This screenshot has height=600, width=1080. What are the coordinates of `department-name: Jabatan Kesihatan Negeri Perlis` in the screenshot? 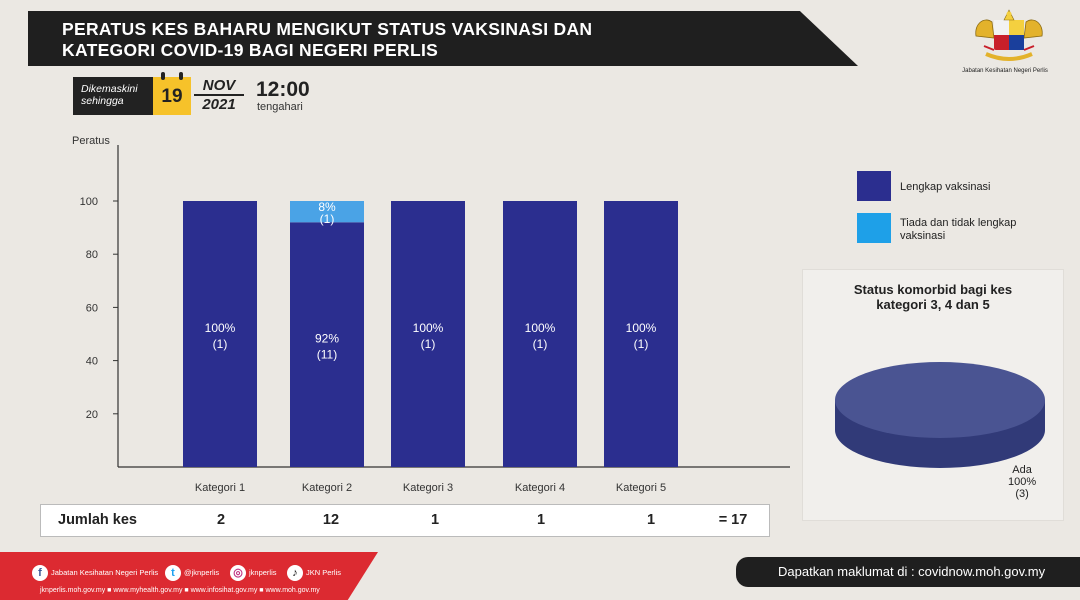 It's located at (1005, 71).